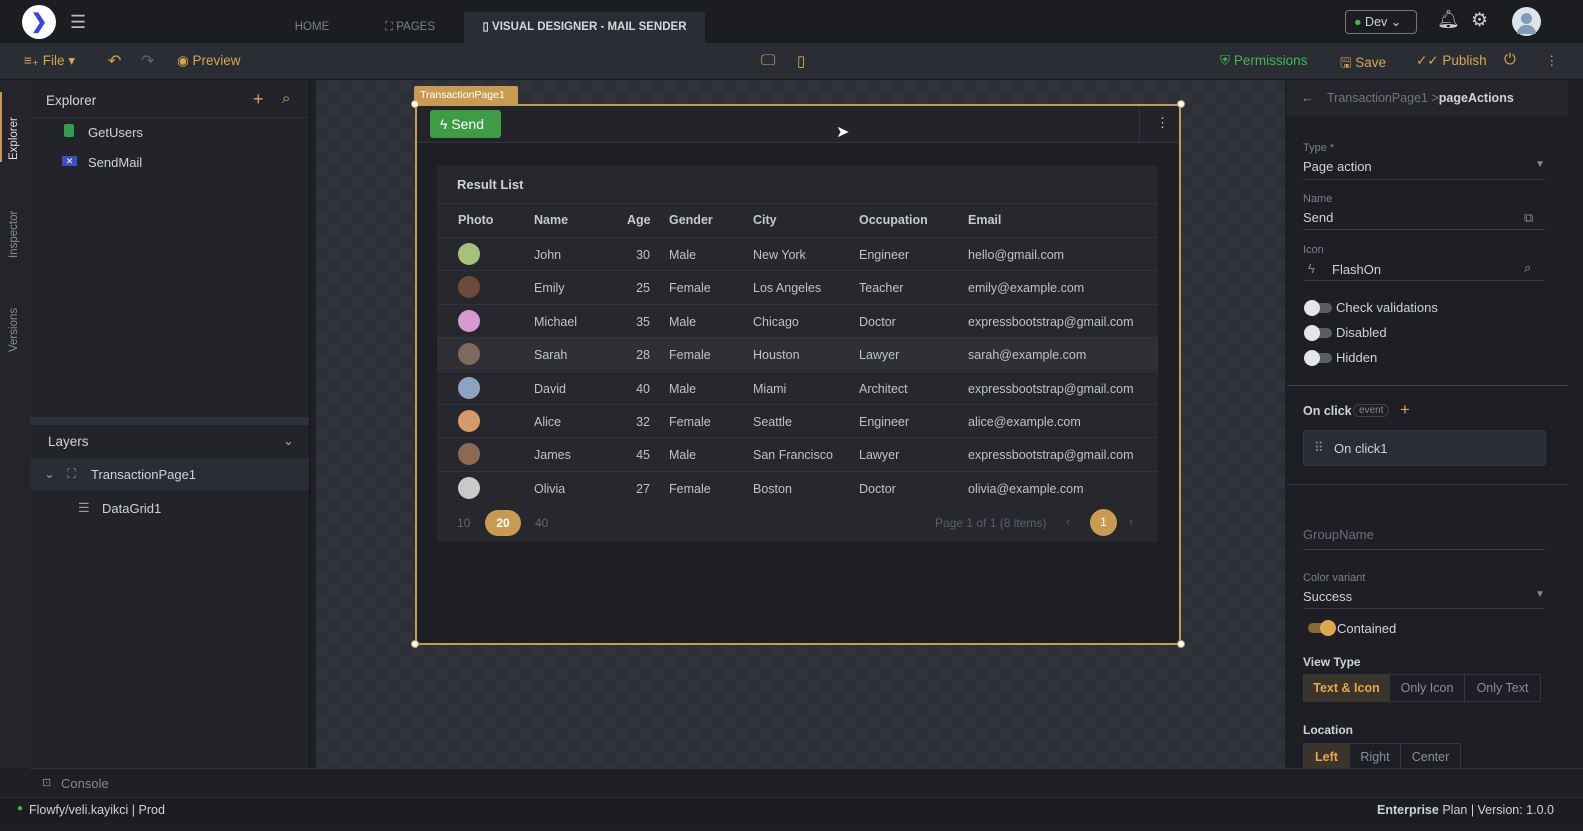 The height and width of the screenshot is (831, 1583). I want to click on panel-splitter, so click(169, 421).